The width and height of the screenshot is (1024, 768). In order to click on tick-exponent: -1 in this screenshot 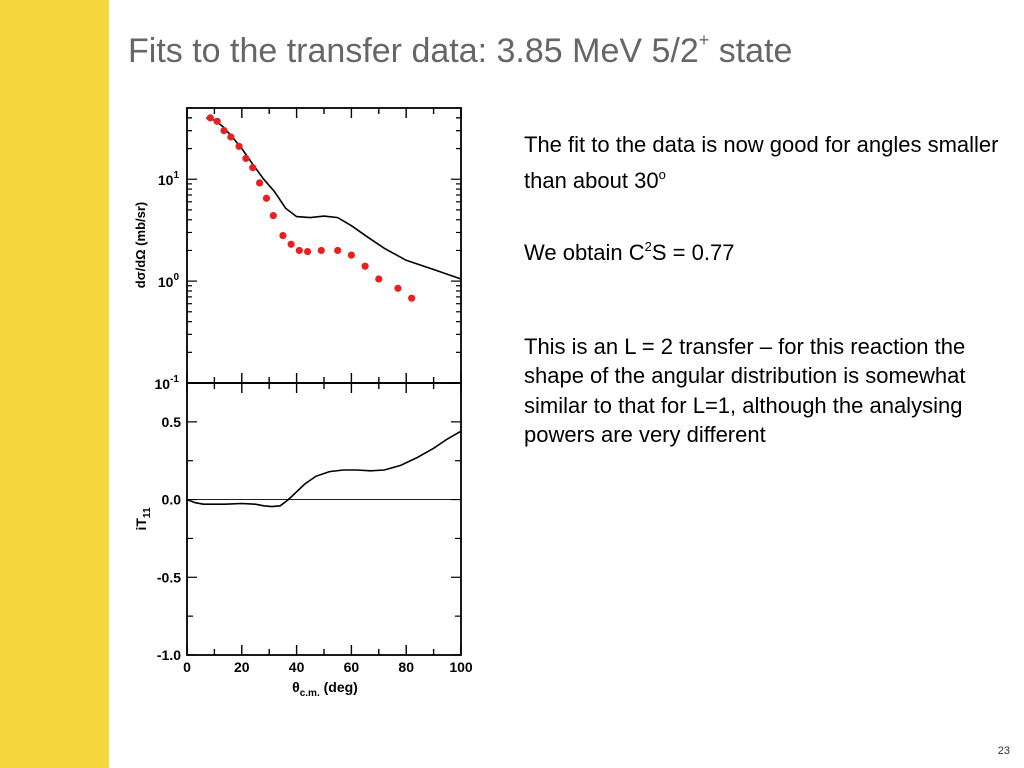, I will do `click(174, 379)`.